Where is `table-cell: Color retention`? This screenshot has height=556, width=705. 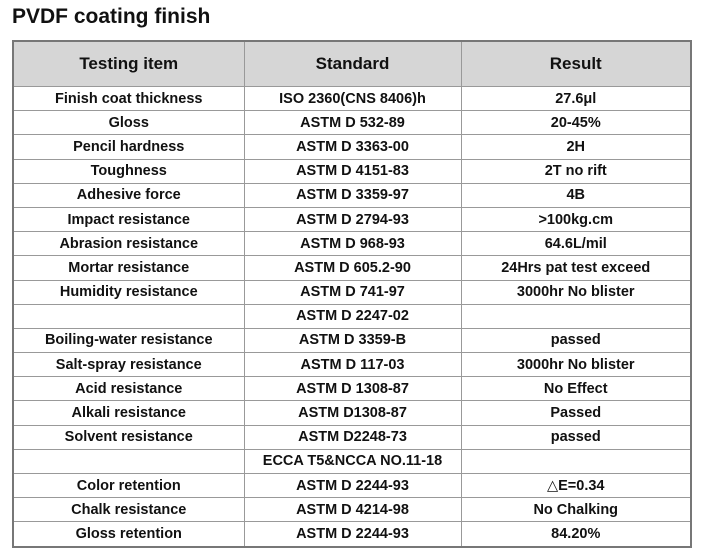 table-cell: Color retention is located at coordinates (128, 485).